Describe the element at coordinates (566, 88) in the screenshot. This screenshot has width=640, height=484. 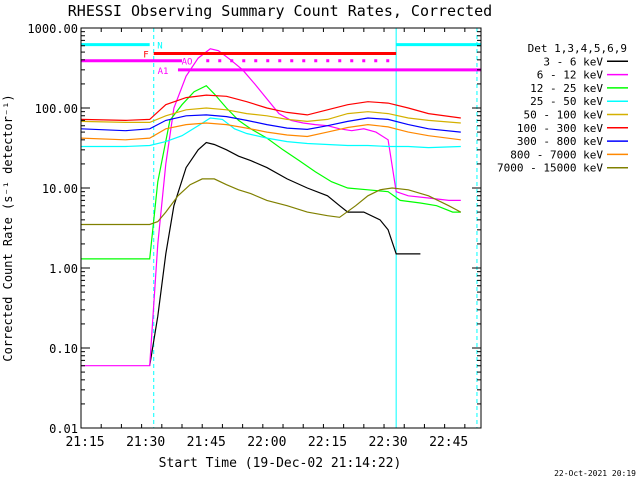
I see `legend-label: 12 - 25 keV` at that location.